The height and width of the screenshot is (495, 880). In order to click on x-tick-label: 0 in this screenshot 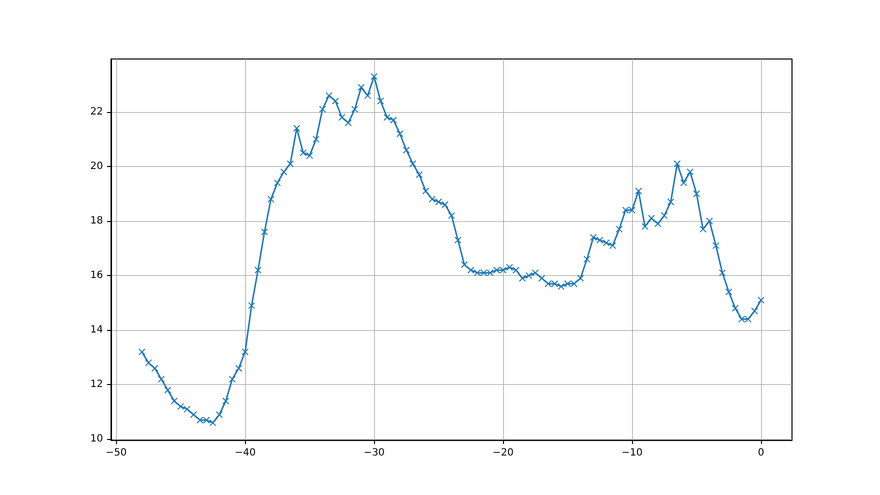, I will do `click(761, 453)`.